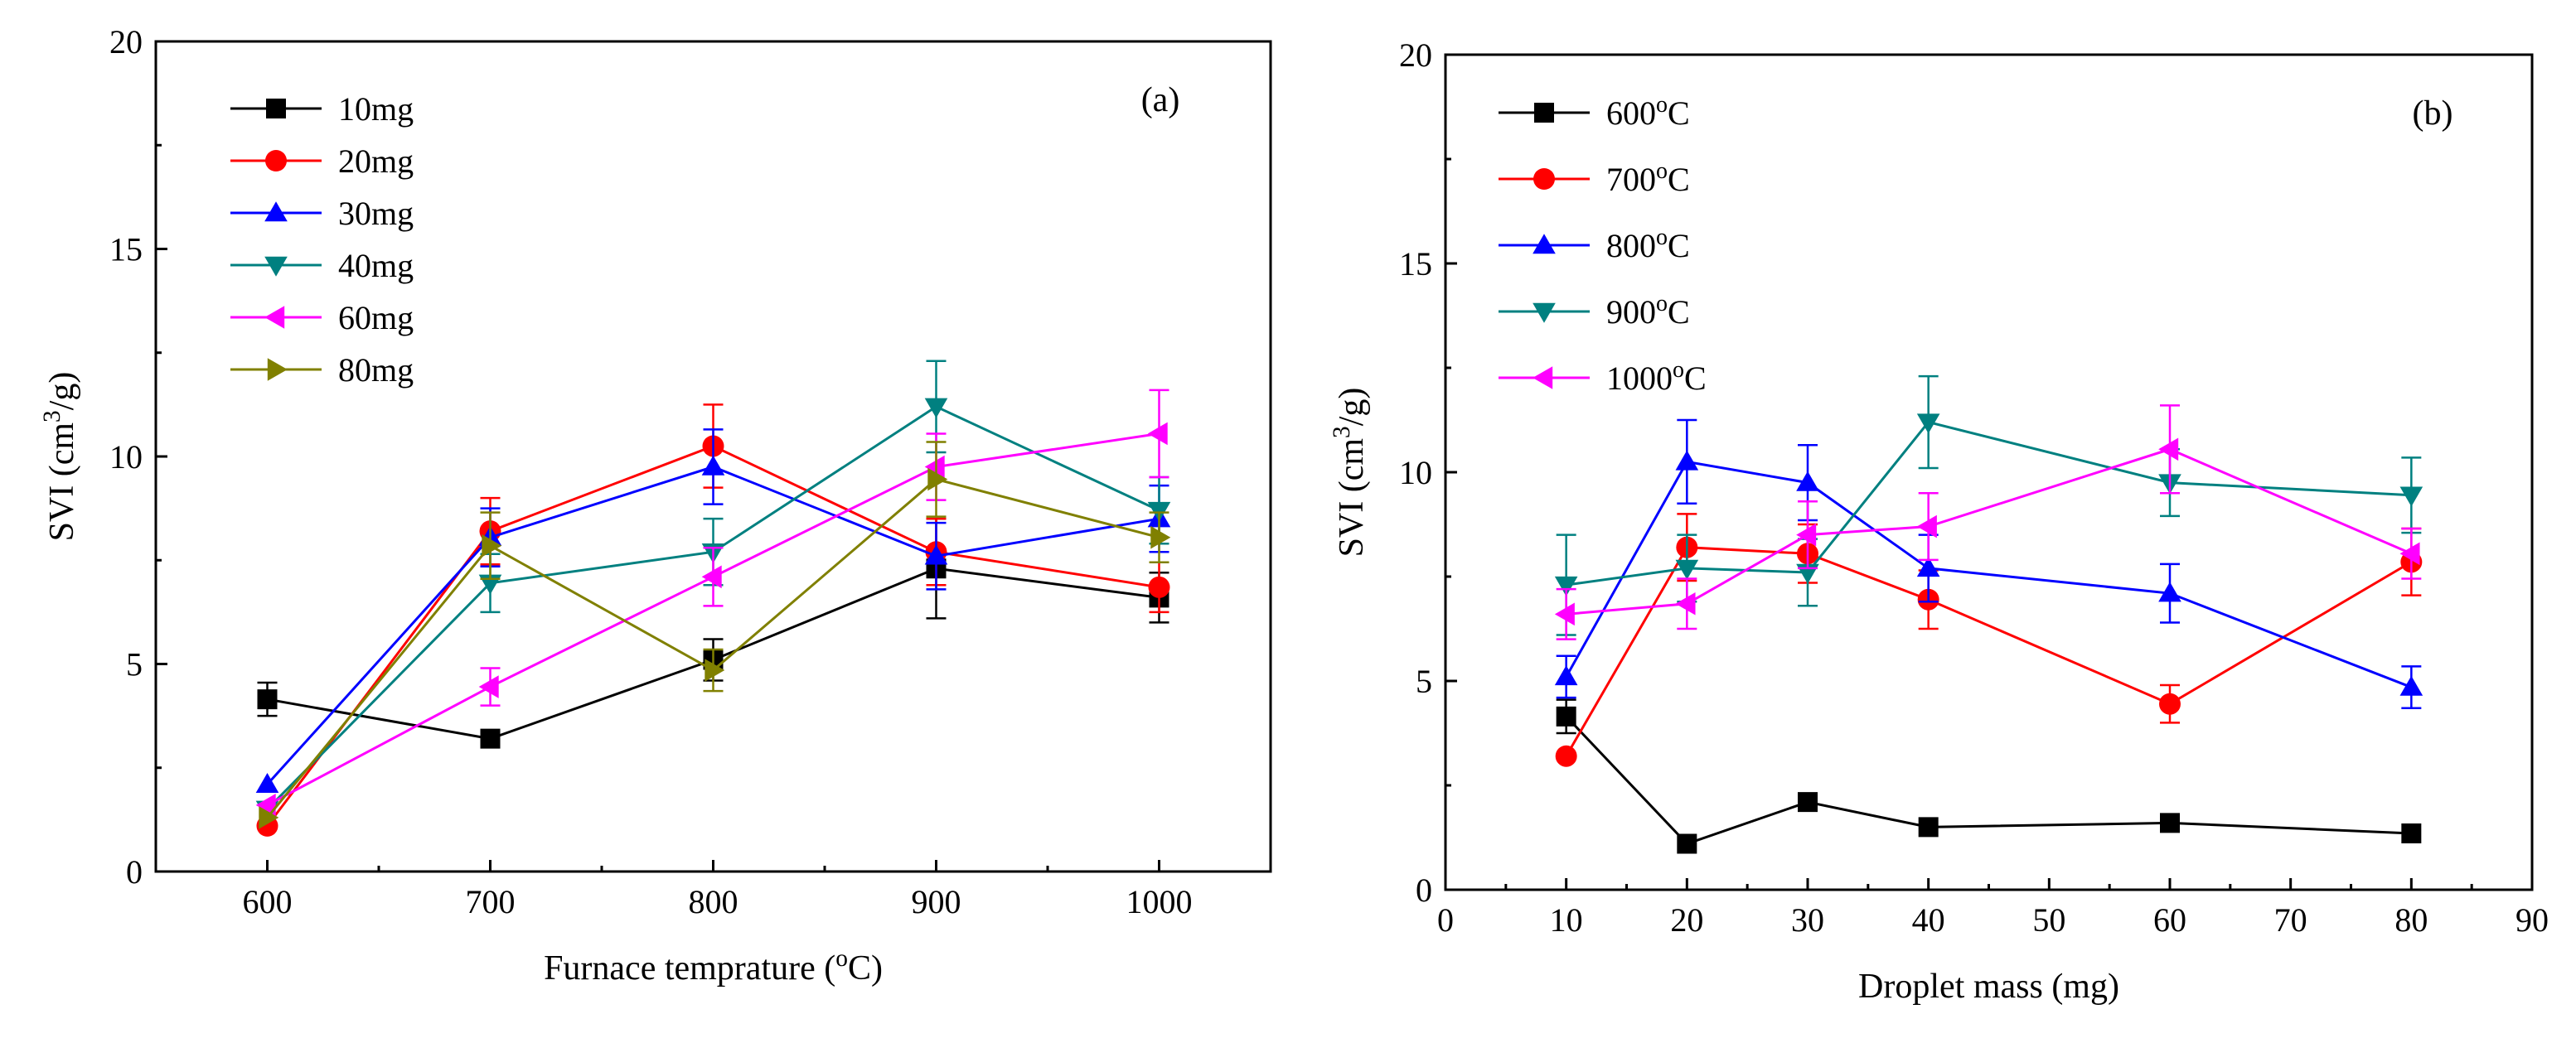 The height and width of the screenshot is (1043, 2576). I want to click on x-tick-label: 30, so click(1807, 920).